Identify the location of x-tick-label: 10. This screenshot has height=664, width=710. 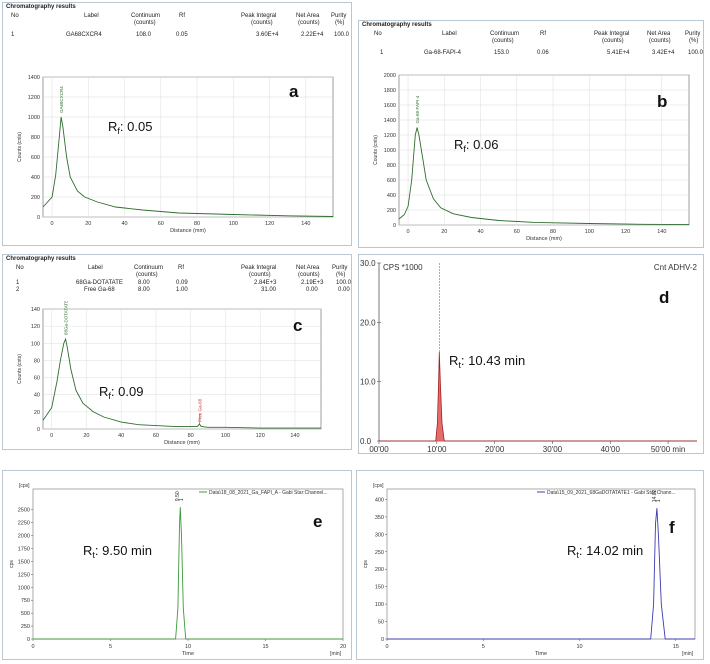
(579, 647).